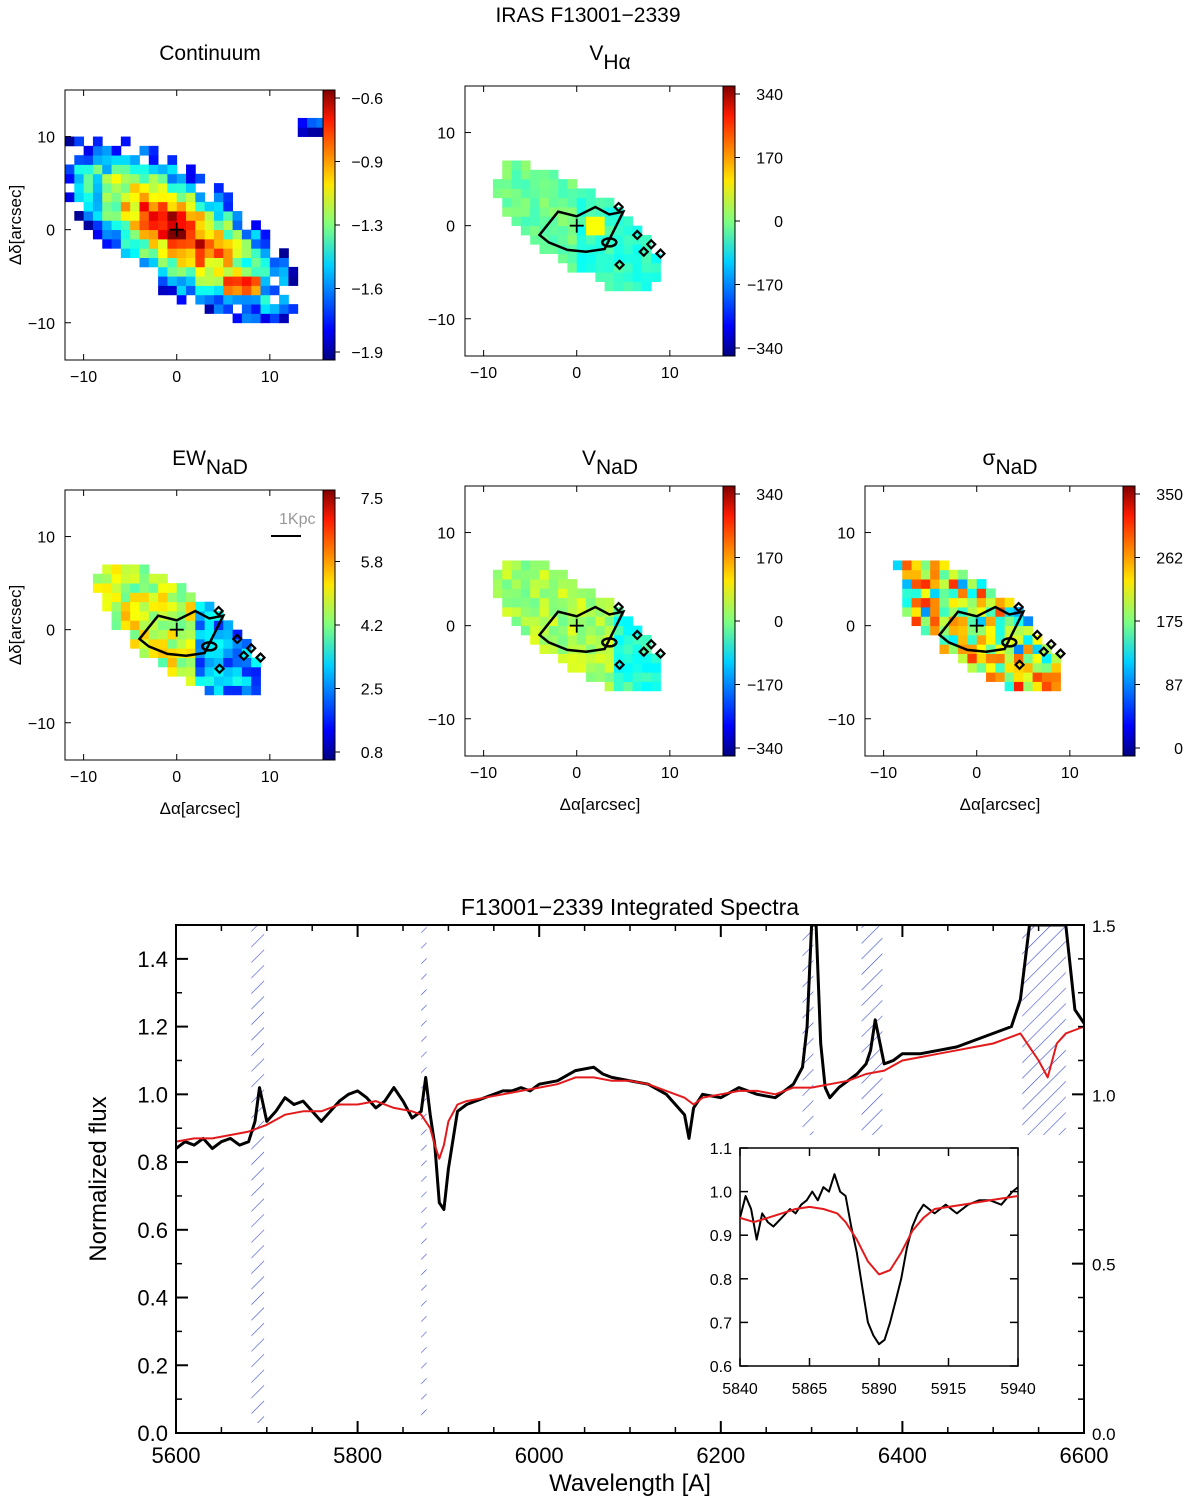 The height and width of the screenshot is (1502, 1200). What do you see at coordinates (152, 1094) in the screenshot?
I see `y-tick-label: 1.0` at bounding box center [152, 1094].